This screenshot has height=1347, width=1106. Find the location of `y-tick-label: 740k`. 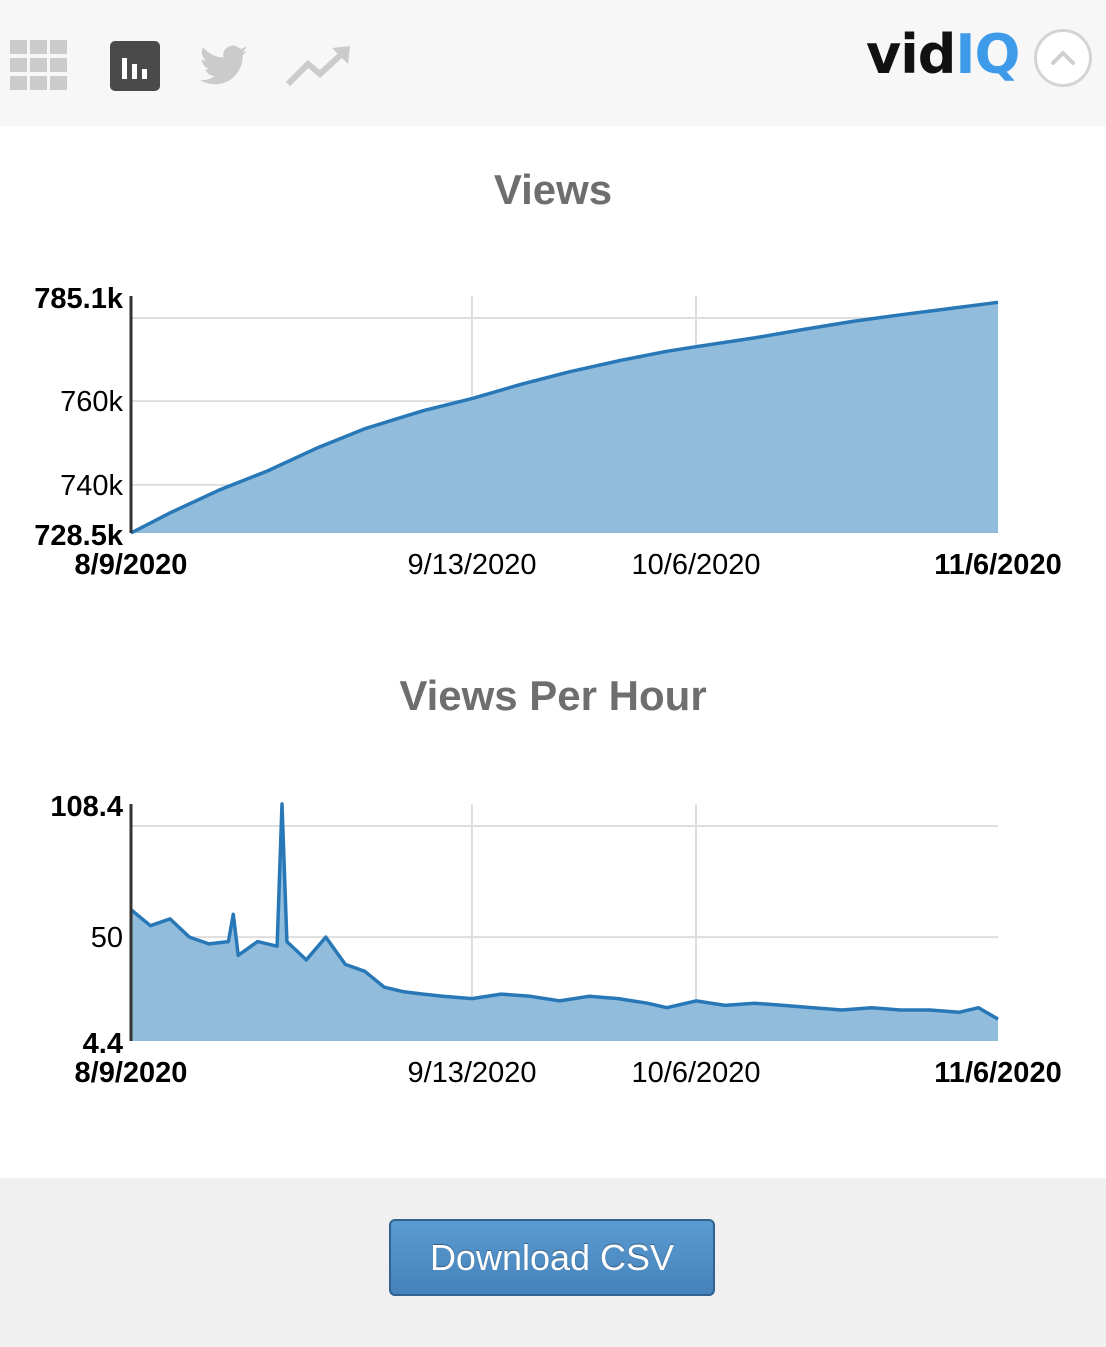

y-tick-label: 740k is located at coordinates (91, 486).